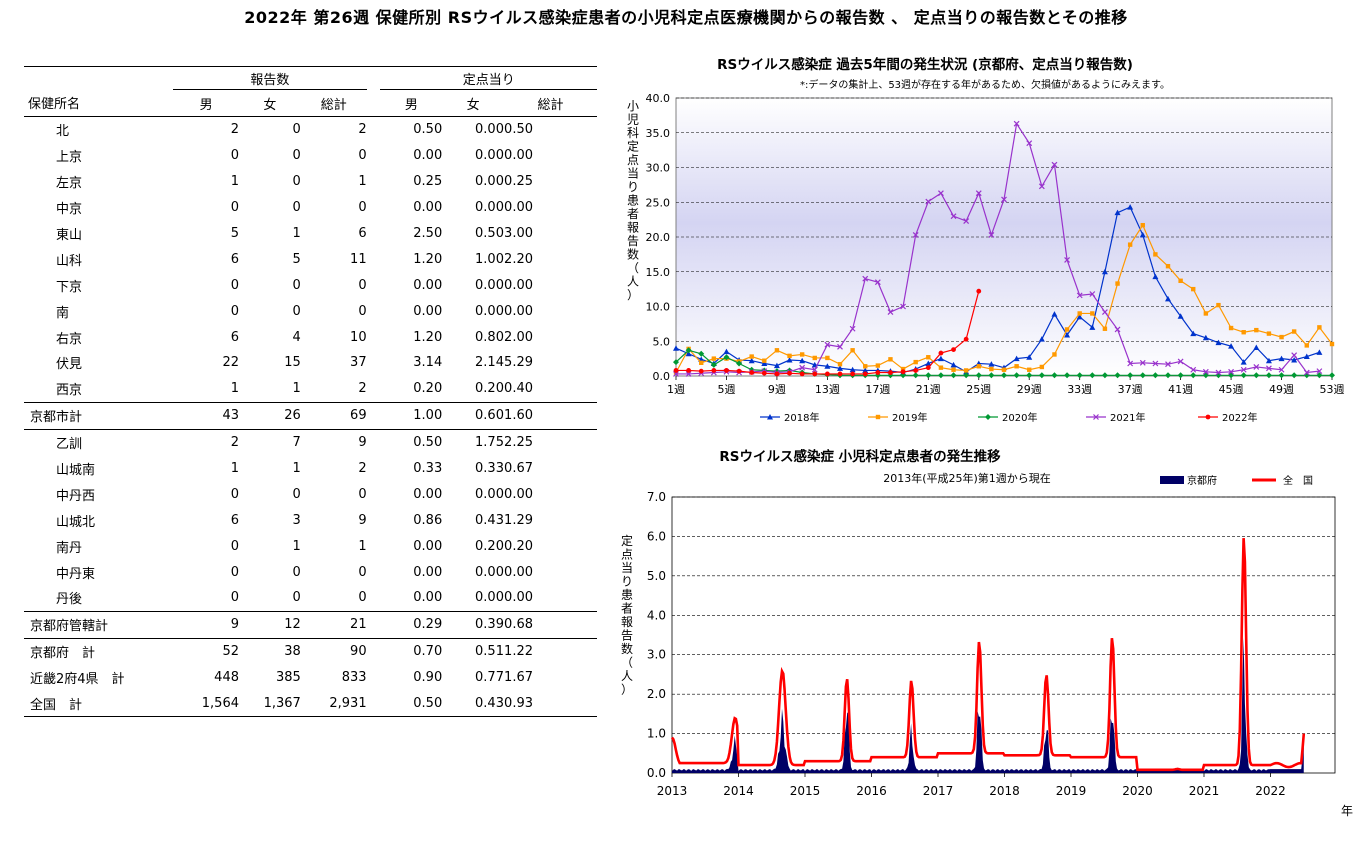 The height and width of the screenshot is (847, 1372). What do you see at coordinates (428, 182) in the screenshot?
I see `table-cell-per-male: 0.25` at bounding box center [428, 182].